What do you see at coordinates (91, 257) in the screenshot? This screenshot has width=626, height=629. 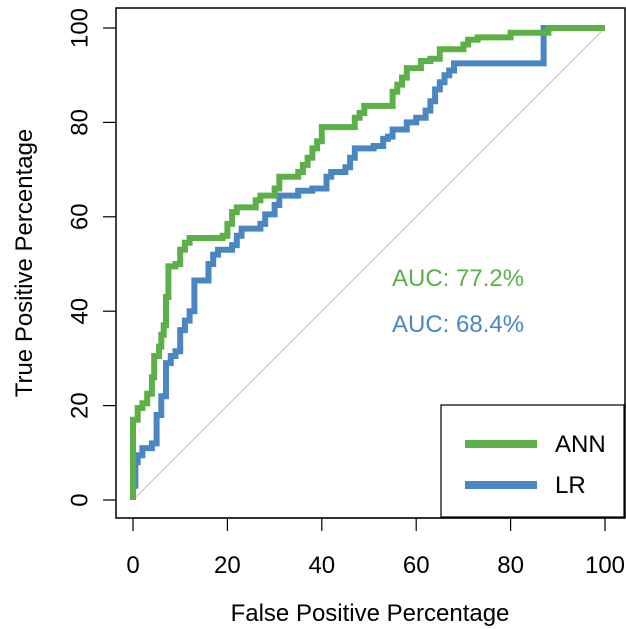 I see `y-axis: 0 20 40 60 80 100` at bounding box center [91, 257].